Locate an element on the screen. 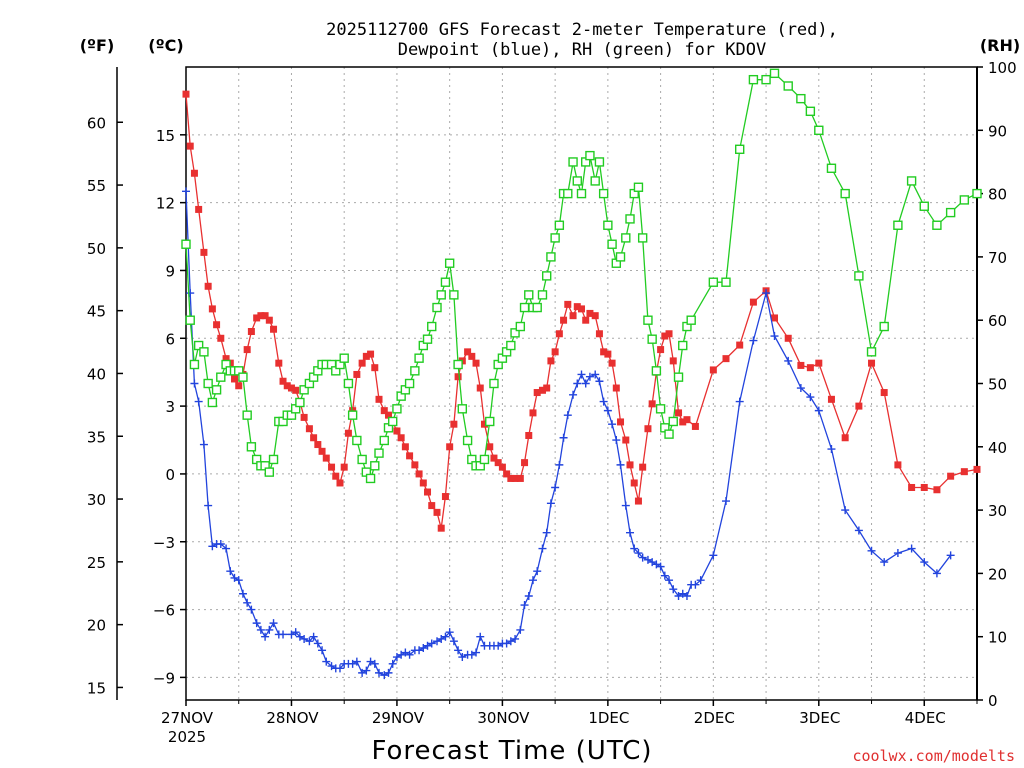  celsius-tick-label: 6 is located at coordinates (170, 339).